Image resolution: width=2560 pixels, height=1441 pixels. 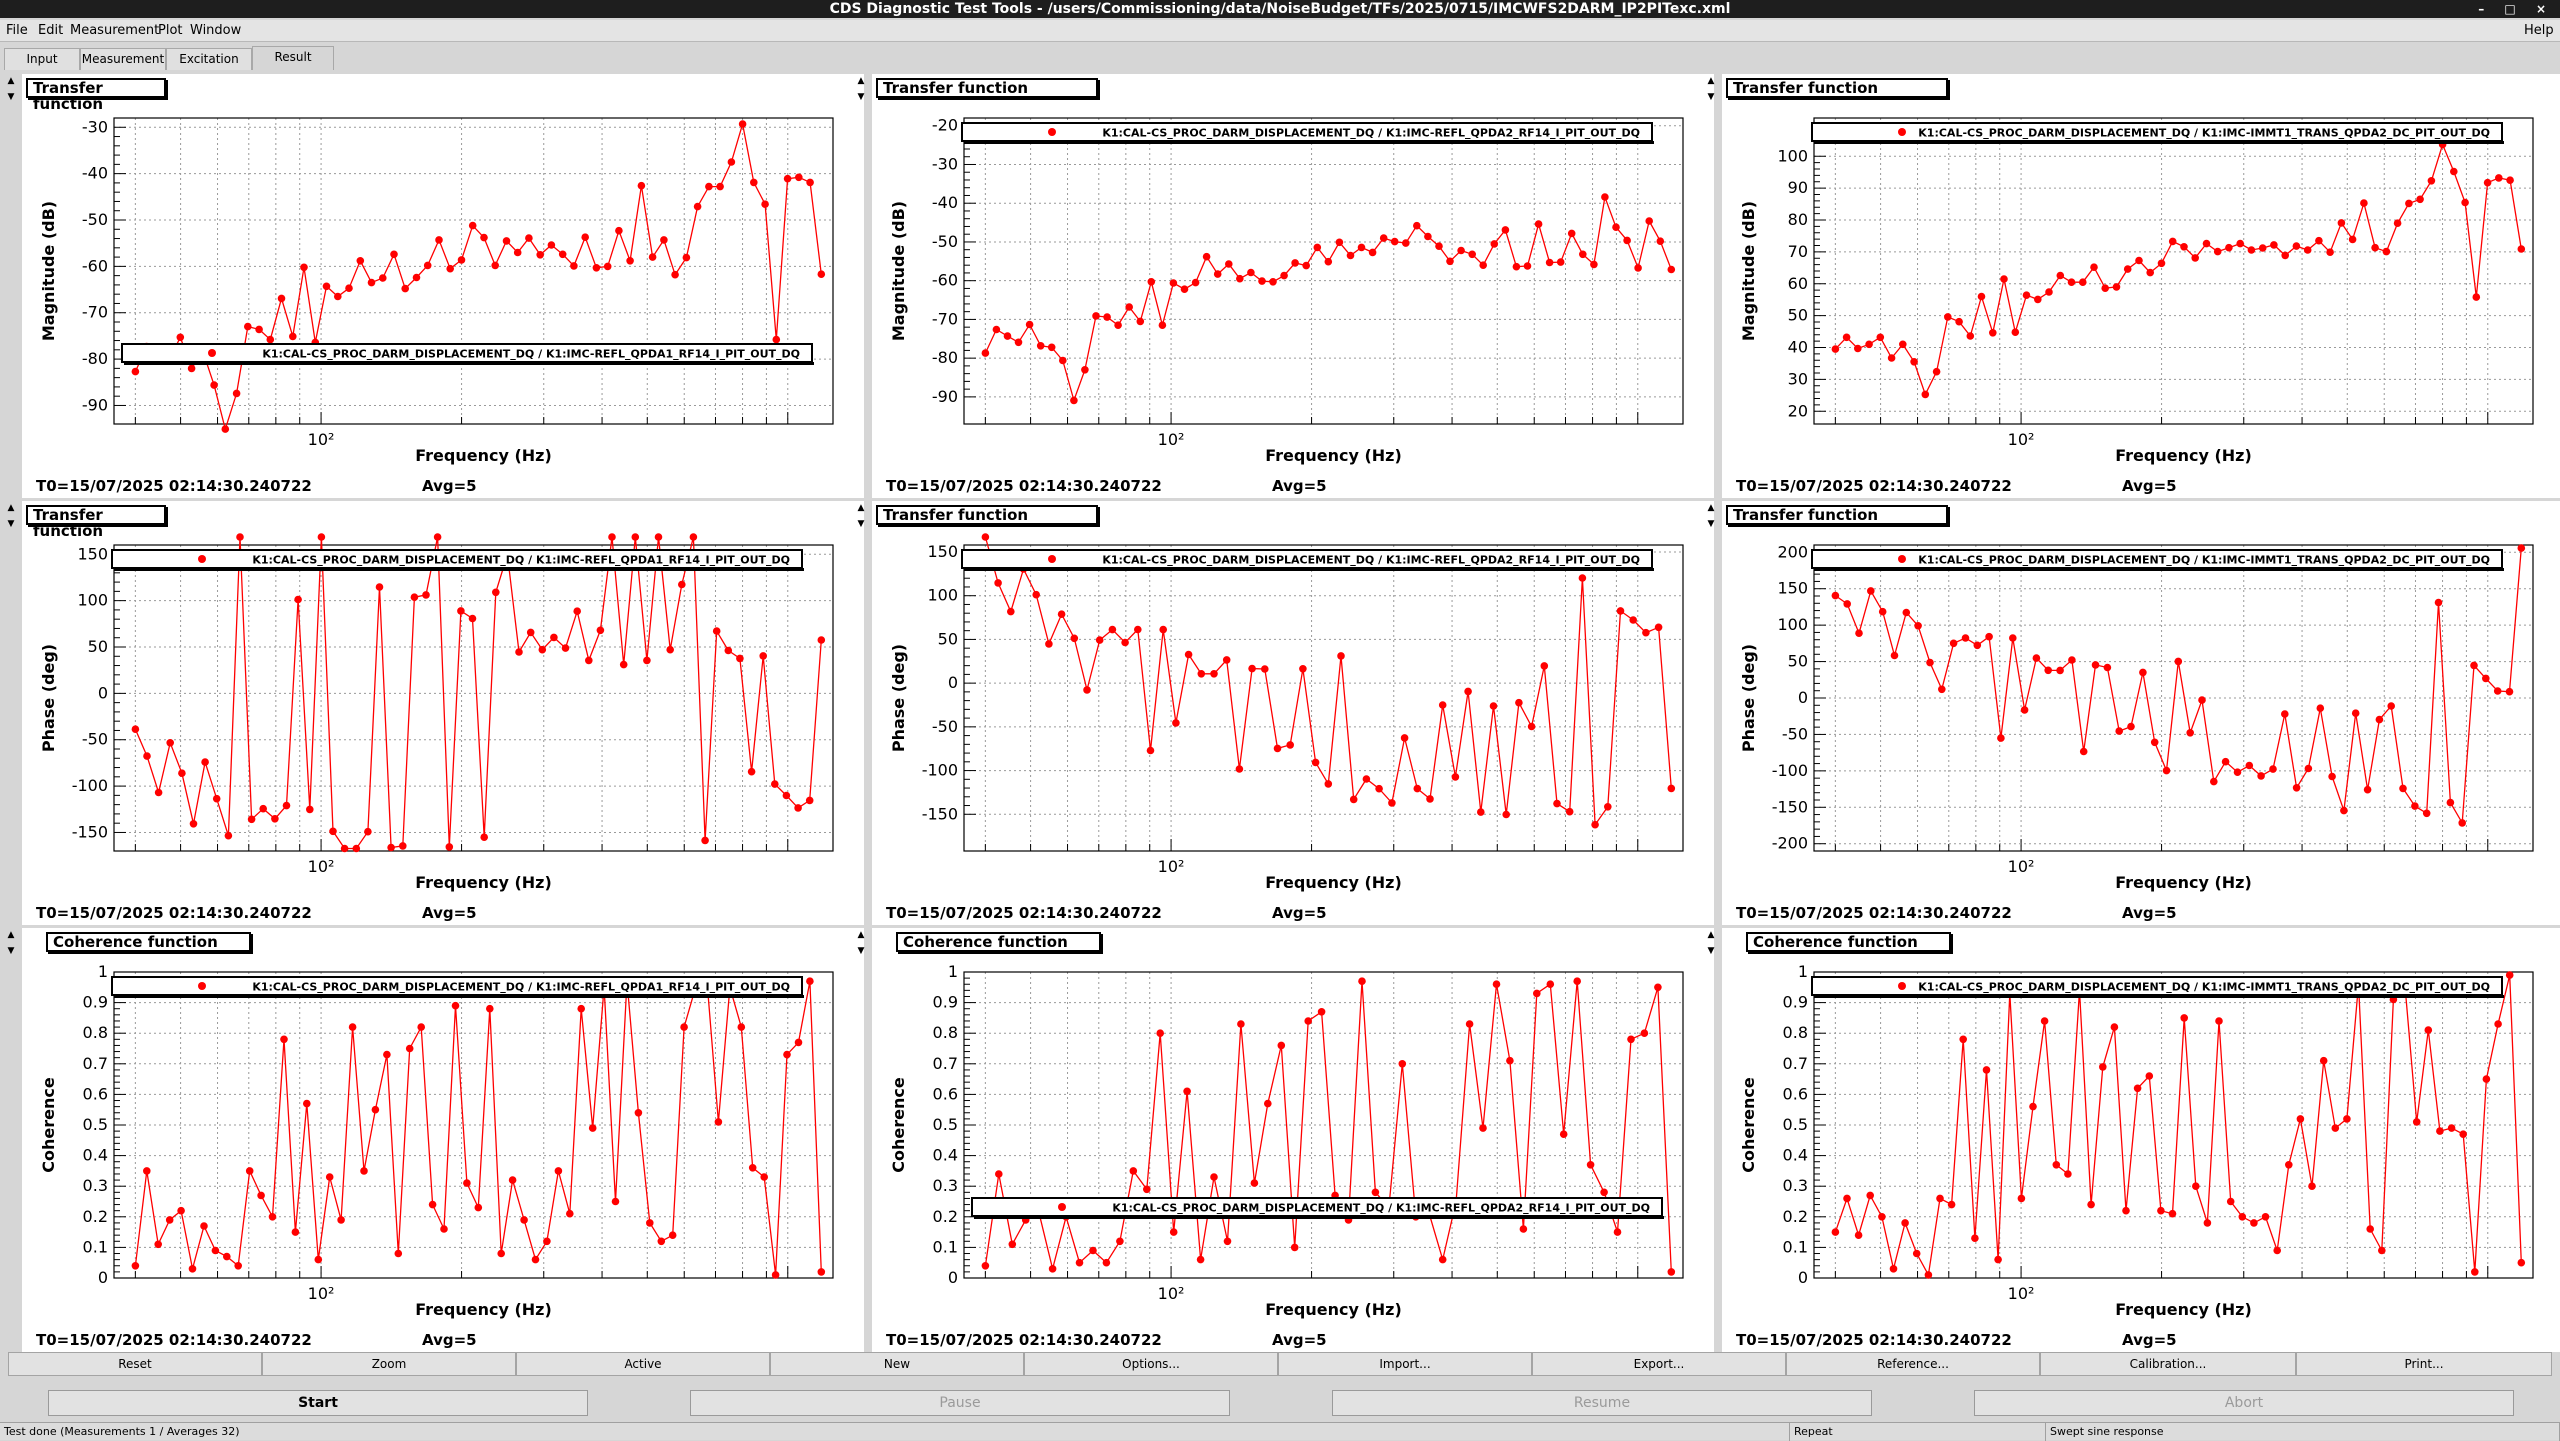 What do you see at coordinates (898, 271) in the screenshot?
I see `y-axis-label: Magnitude (dB)` at bounding box center [898, 271].